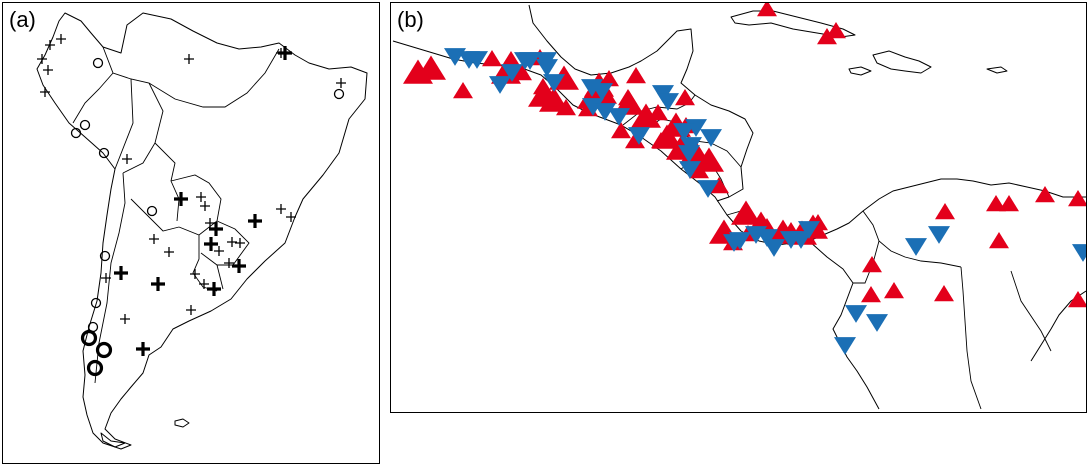 The width and height of the screenshot is (1087, 466). Describe the element at coordinates (22, 19) in the screenshot. I see `panel-a-label: (a)` at that location.